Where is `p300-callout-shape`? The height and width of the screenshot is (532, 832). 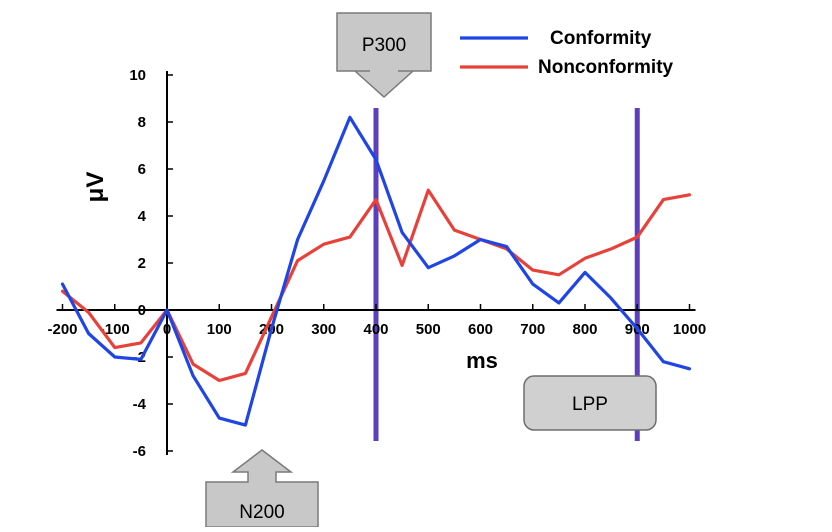
p300-callout-shape is located at coordinates (384, 55).